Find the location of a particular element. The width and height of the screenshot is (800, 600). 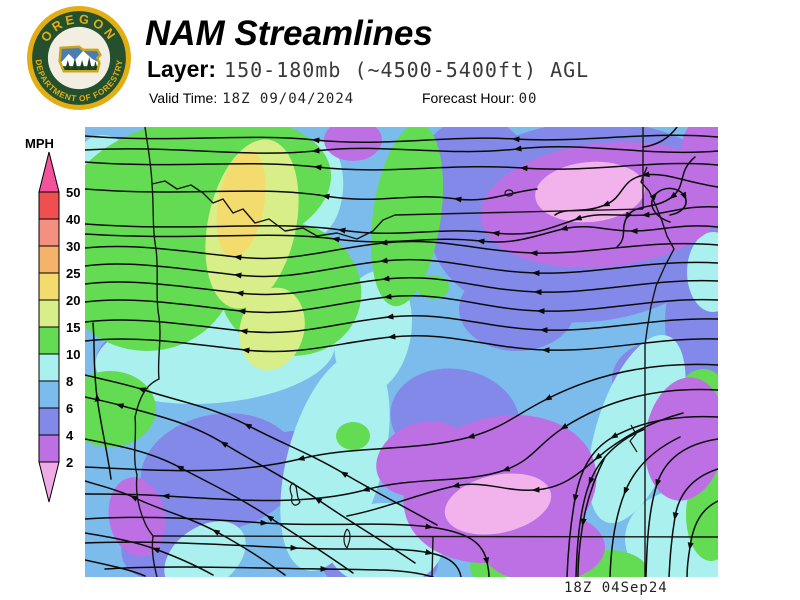

svg-text: 4 is located at coordinates (70, 435).